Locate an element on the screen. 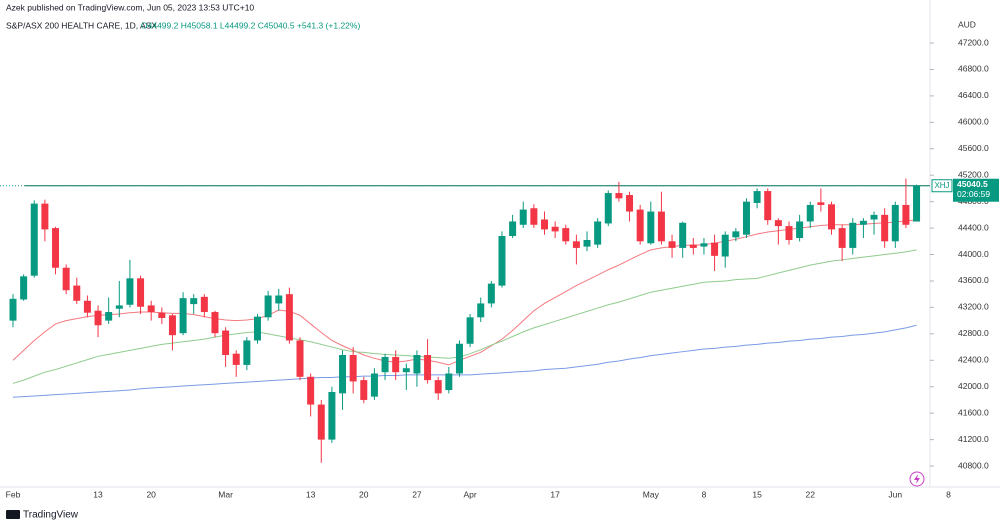 Image resolution: width=1000 pixels, height=531 pixels. x-tick-label: Jun is located at coordinates (895, 494).